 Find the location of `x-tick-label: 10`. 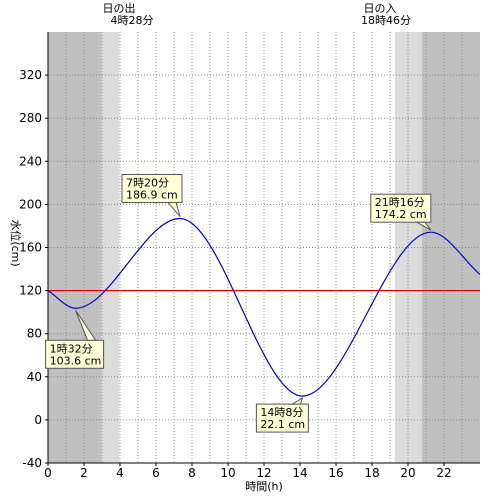

x-tick-label: 10 is located at coordinates (227, 473).